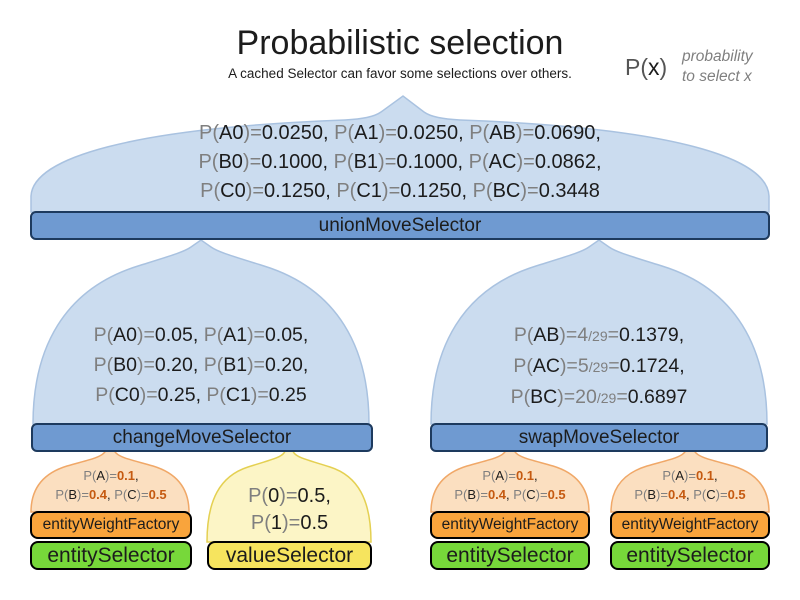  Describe the element at coordinates (202, 437) in the screenshot. I see `change-move-selector-bar: changeMoveSelector` at that location.